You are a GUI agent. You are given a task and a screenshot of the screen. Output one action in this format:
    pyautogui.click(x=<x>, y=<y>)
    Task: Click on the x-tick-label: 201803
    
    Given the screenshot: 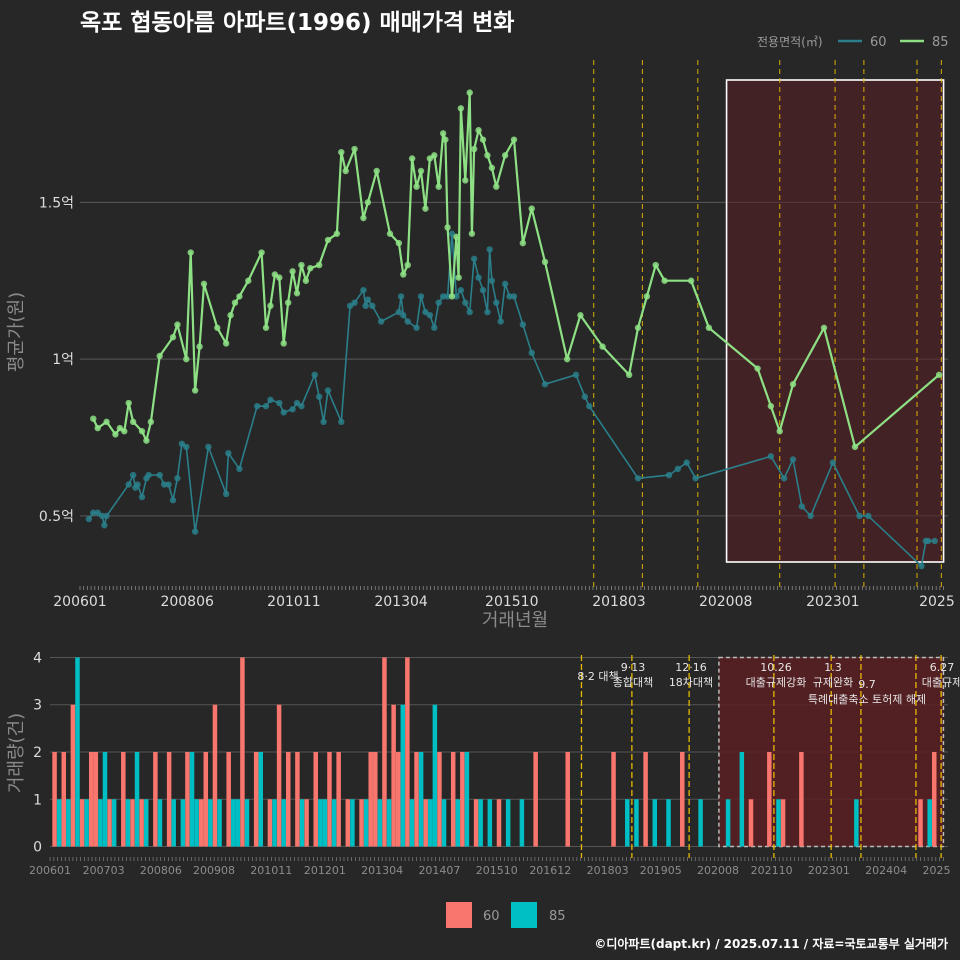 What is the action you would take?
    pyautogui.click(x=608, y=870)
    